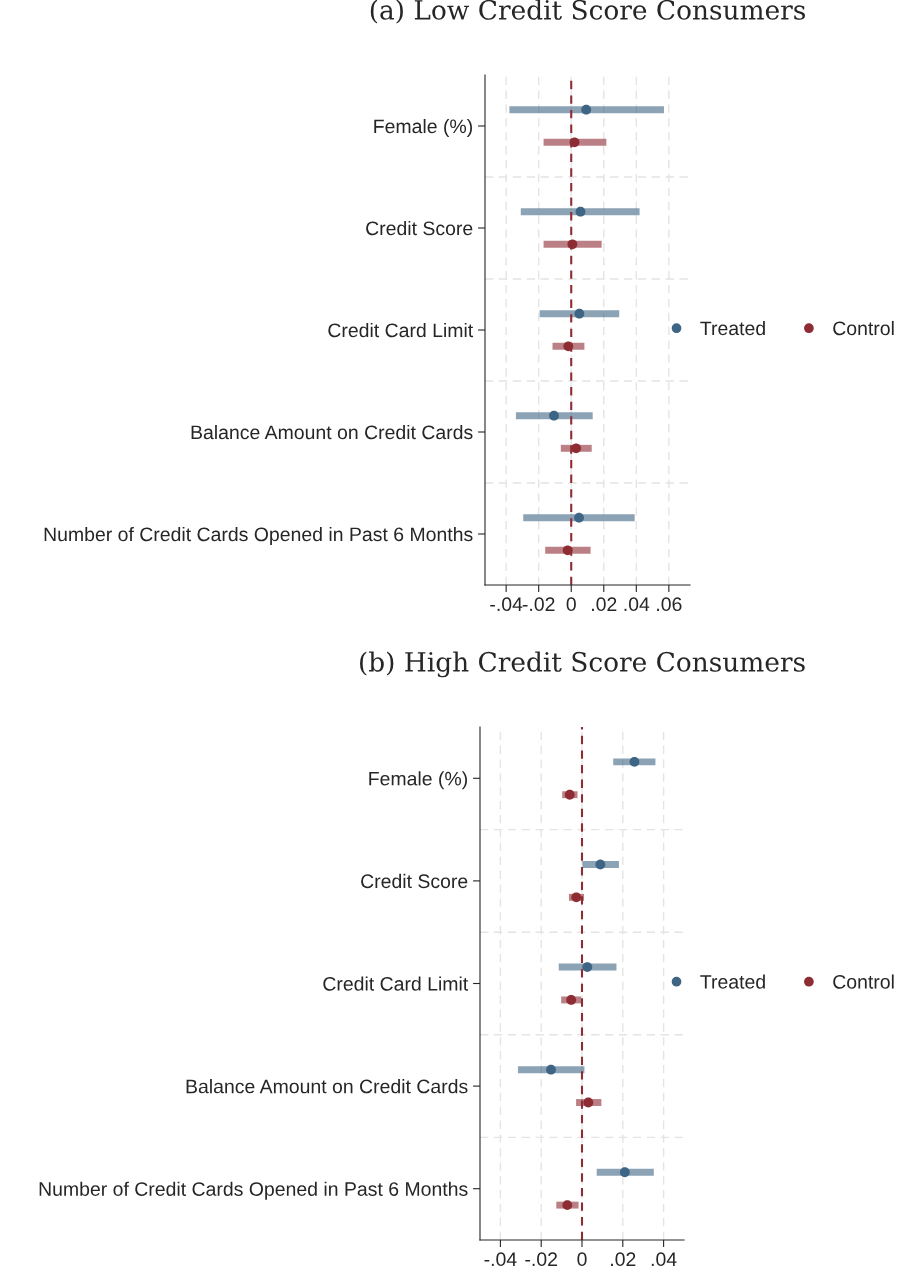  What do you see at coordinates (587, 12) in the screenshot?
I see `chart-title: (a) Low Credit Score Consumers` at bounding box center [587, 12].